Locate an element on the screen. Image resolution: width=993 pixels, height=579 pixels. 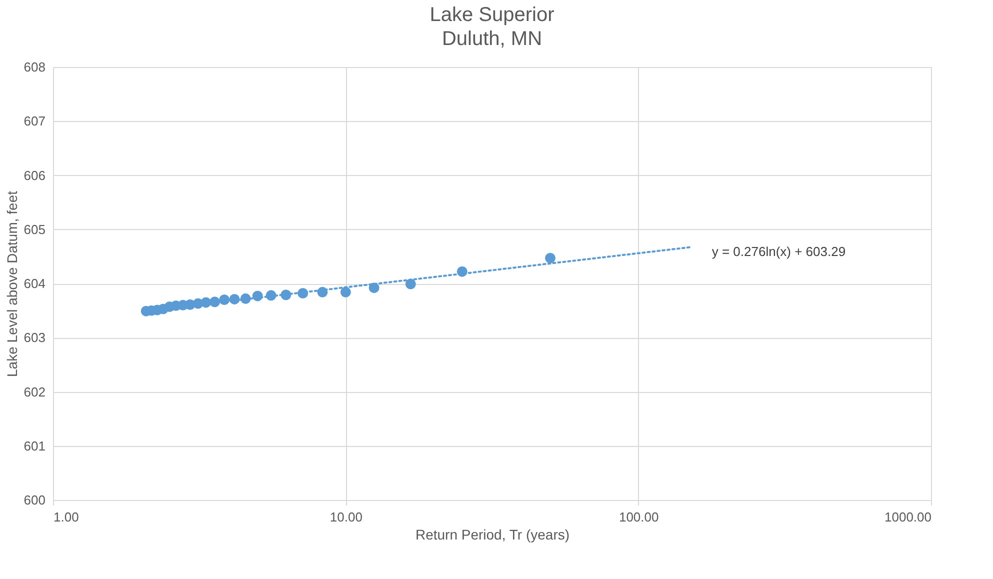
y-axis-title: Lake Level above Datum, feet is located at coordinates (12, 284).